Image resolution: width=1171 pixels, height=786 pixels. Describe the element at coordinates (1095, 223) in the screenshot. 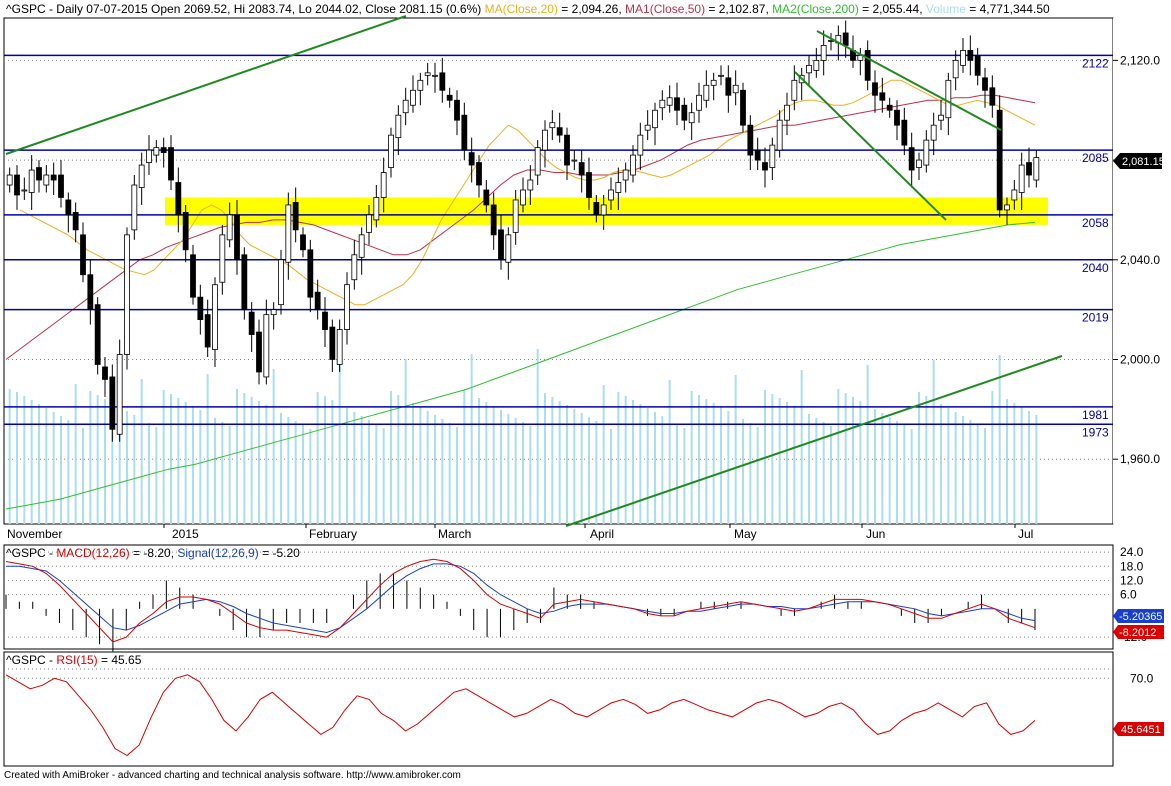

I see `level-label-2058: 2058` at that location.